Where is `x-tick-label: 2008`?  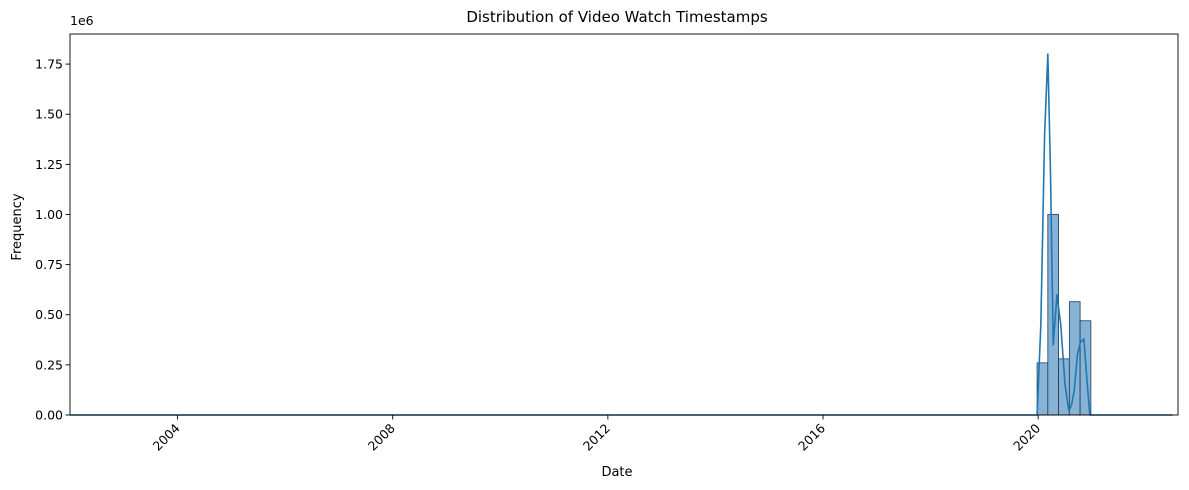
x-tick-label: 2008 is located at coordinates (381, 436).